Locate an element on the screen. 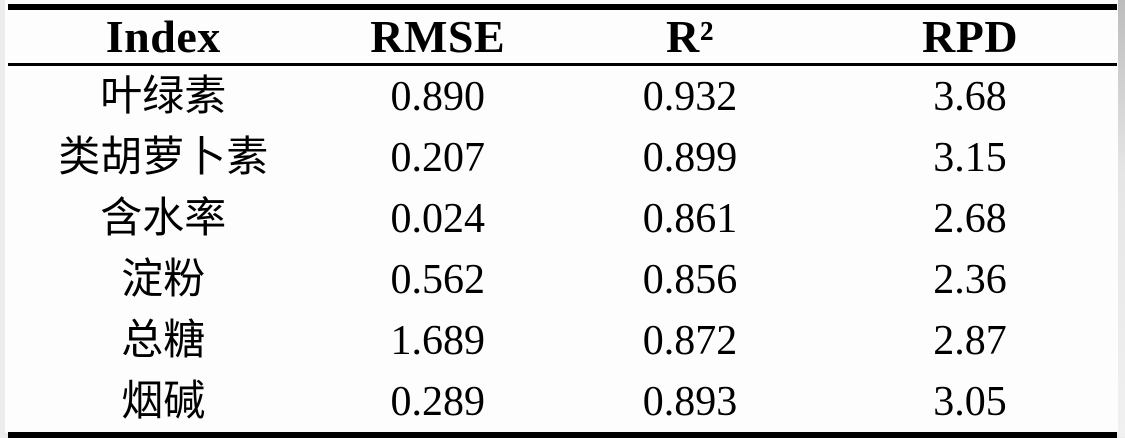 This screenshot has height=438, width=1125. rmse-cell: 1.689 is located at coordinates (437, 340).